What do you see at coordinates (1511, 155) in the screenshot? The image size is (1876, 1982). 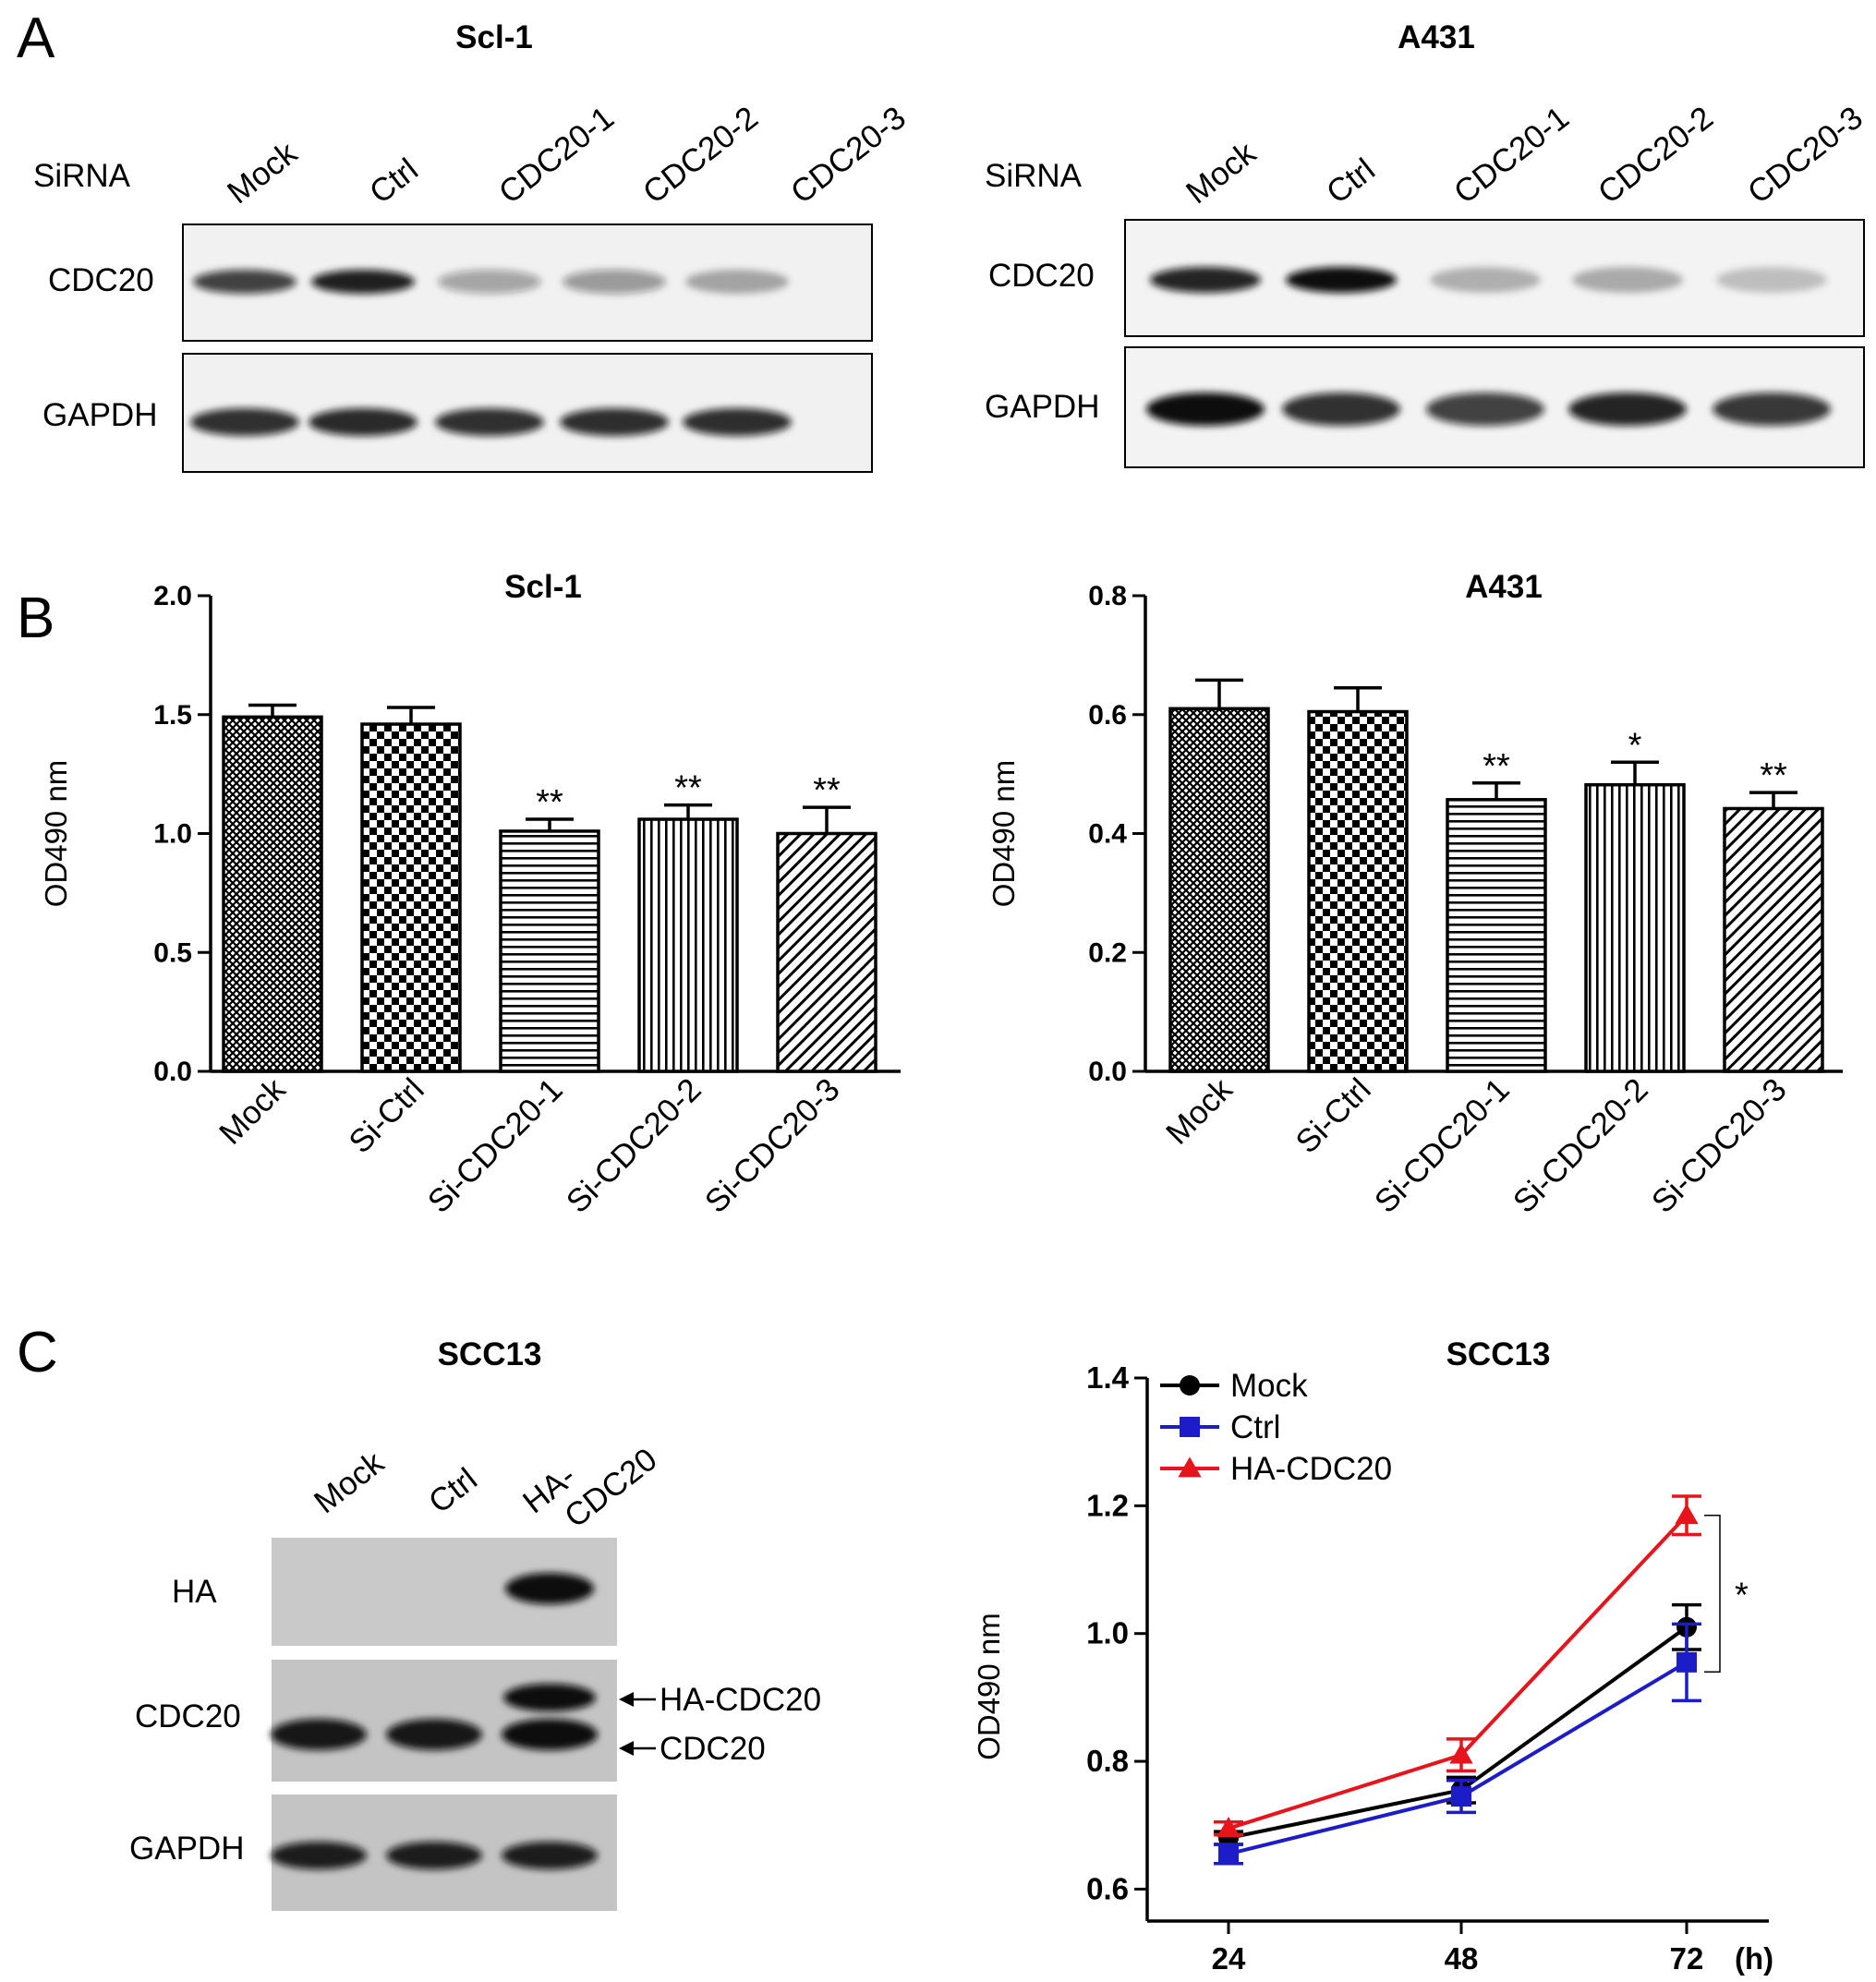 I see `lane-label-cdc20-1: CDC20-1` at bounding box center [1511, 155].